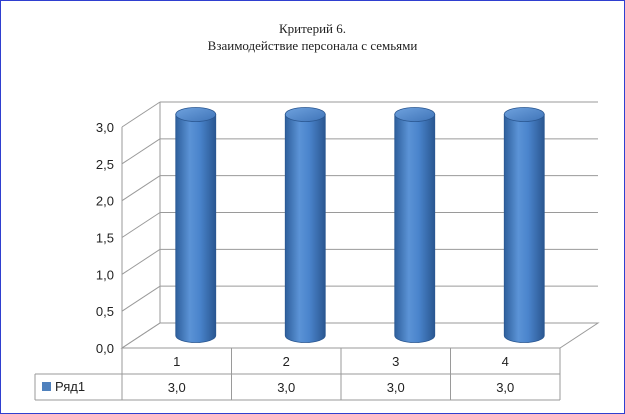  What do you see at coordinates (105, 127) in the screenshot?
I see `y-tick-label: 3,0` at bounding box center [105, 127].